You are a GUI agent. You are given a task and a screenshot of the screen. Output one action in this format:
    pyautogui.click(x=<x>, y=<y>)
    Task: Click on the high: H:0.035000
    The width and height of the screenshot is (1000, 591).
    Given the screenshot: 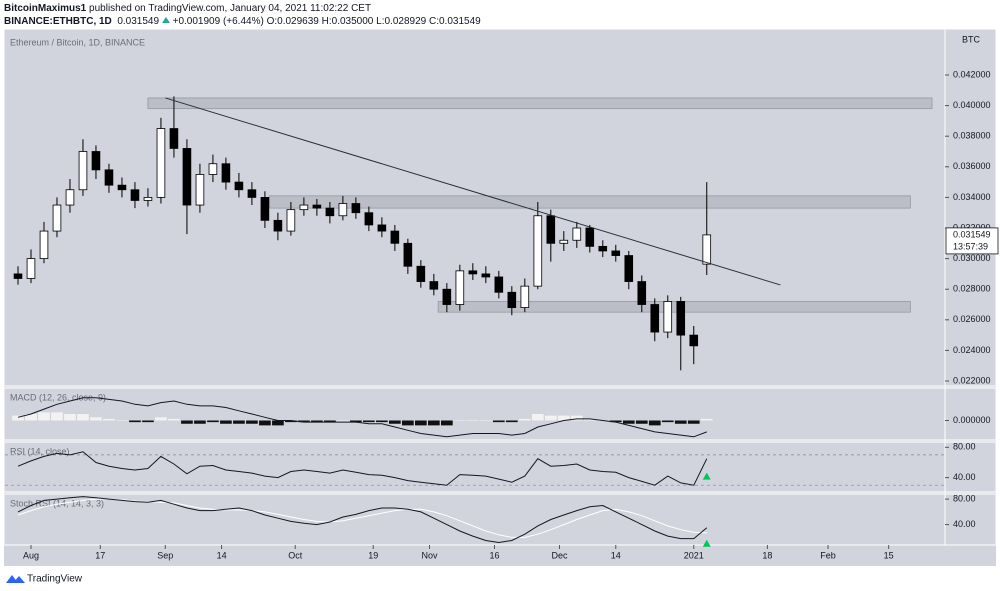 What is the action you would take?
    pyautogui.click(x=347, y=21)
    